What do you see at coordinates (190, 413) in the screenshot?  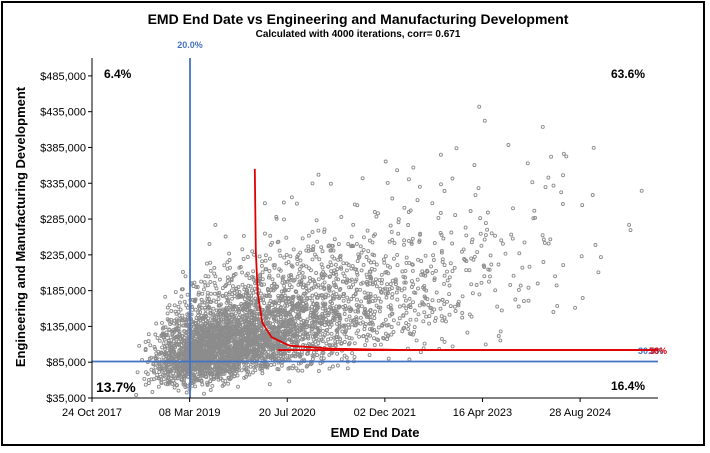 I see `x-tick-label: 08 Mar 2019` at bounding box center [190, 413].